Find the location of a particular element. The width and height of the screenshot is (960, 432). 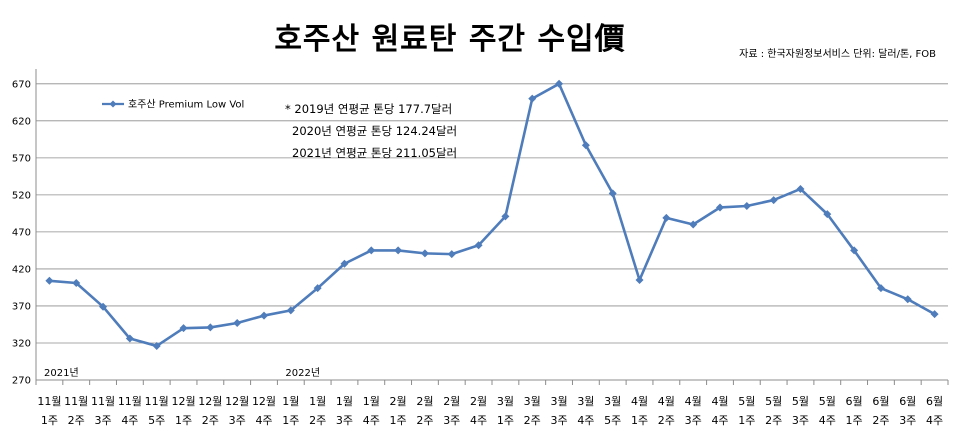

annotation-text: 2020년 연평균 톤당 124.24달러 is located at coordinates (374, 131).